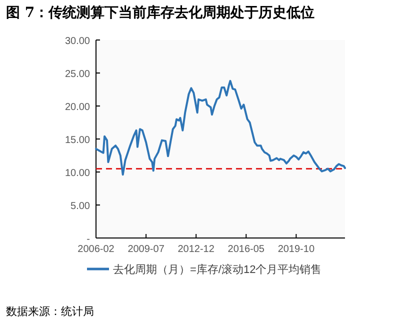 This screenshot has width=411, height=325. I want to click on y-tick-label: -, so click(88, 239).